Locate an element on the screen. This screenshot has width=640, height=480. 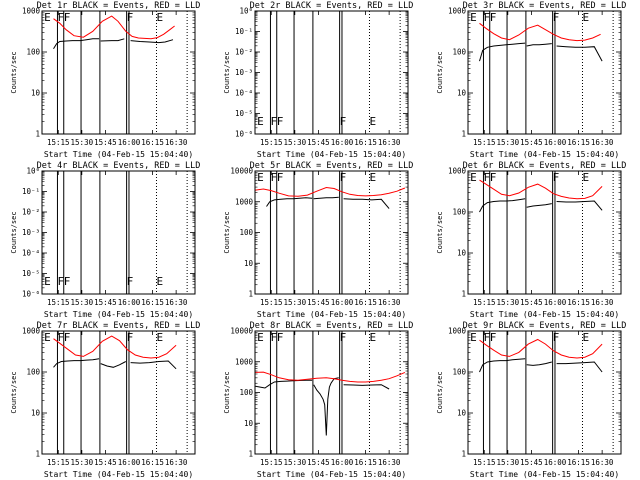
y-tick-label: 10⁻⁴ is located at coordinates (244, 93).